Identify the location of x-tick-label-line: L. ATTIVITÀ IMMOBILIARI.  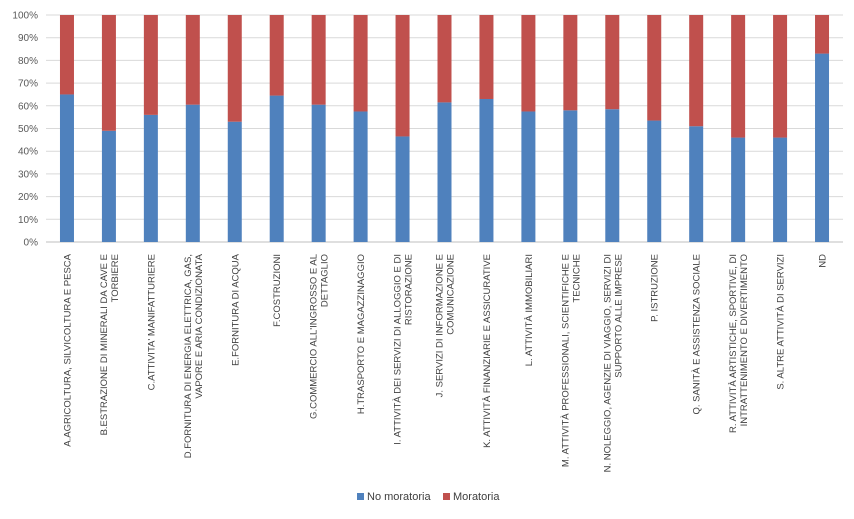
(529, 310).